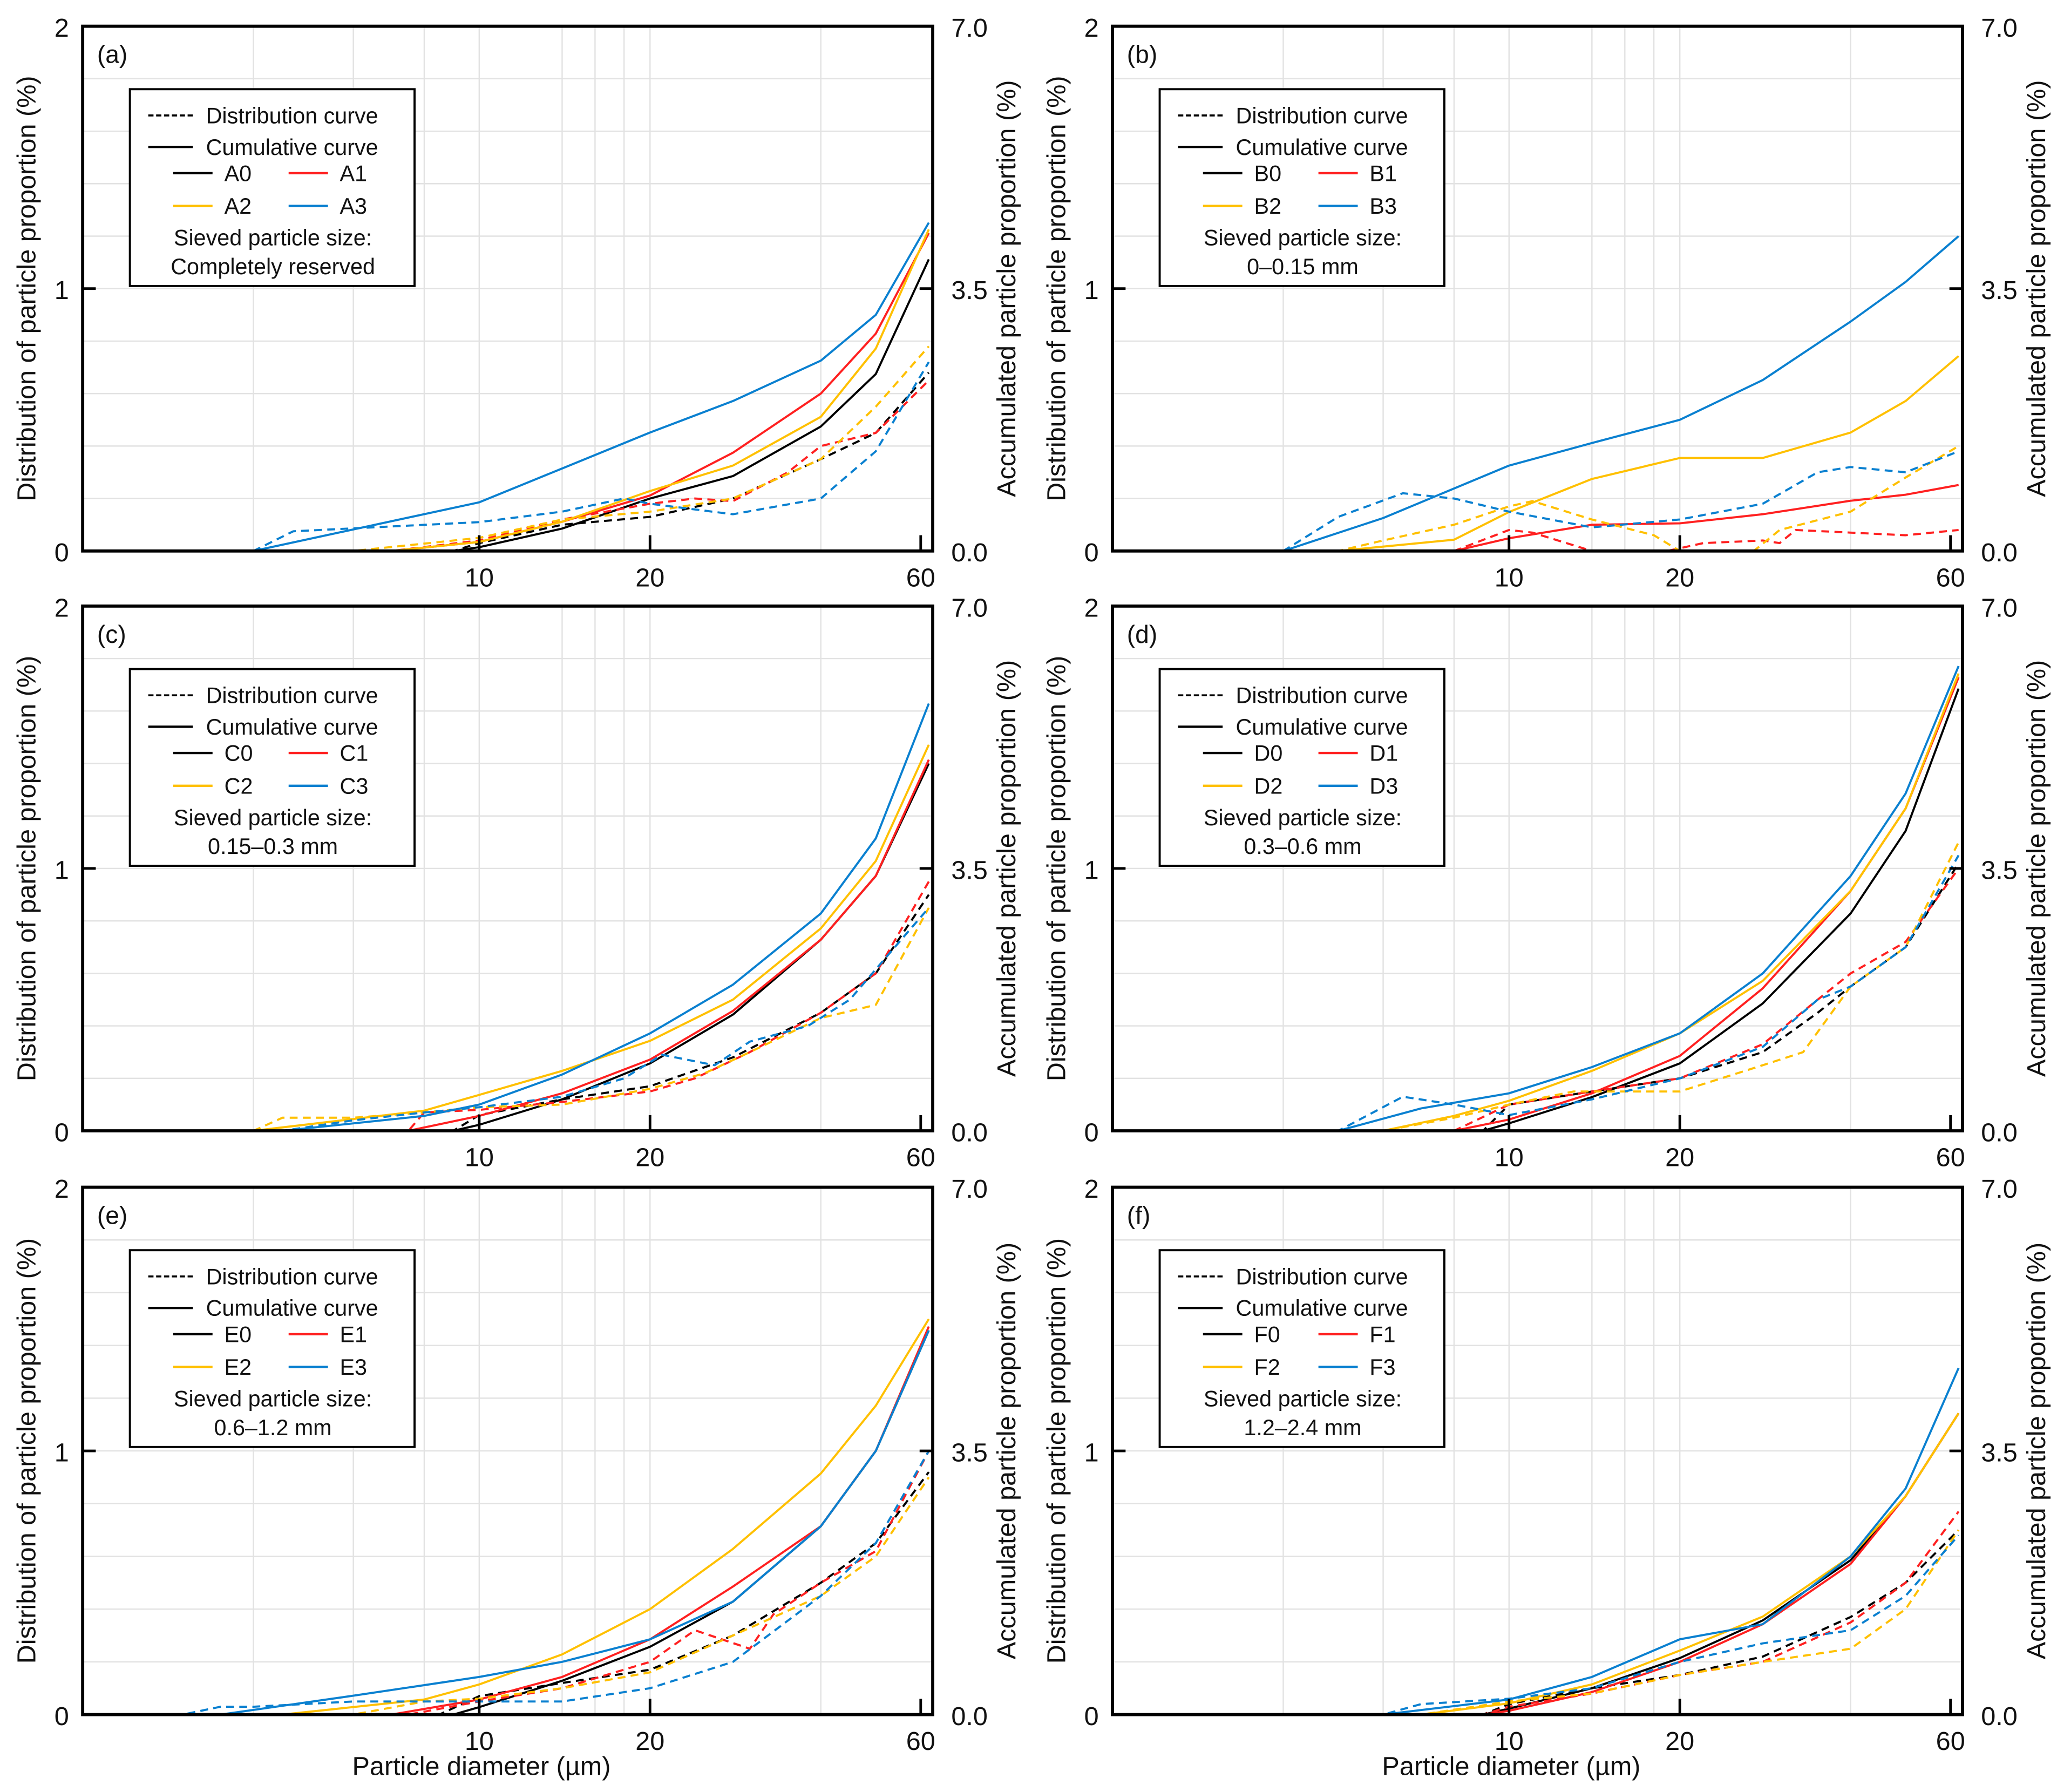 This screenshot has width=2057, height=1792. I want to click on c2-cumulative-curve, so click(506, 937).